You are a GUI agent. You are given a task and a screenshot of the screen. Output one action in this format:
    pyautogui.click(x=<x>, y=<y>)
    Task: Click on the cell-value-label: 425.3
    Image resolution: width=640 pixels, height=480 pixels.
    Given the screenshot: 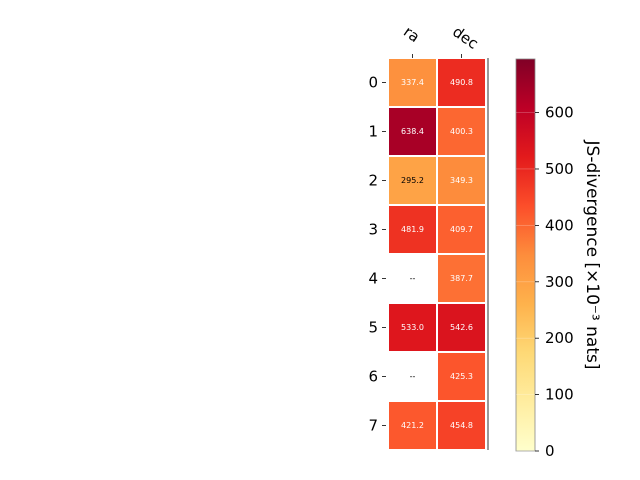 What is the action you would take?
    pyautogui.click(x=461, y=376)
    